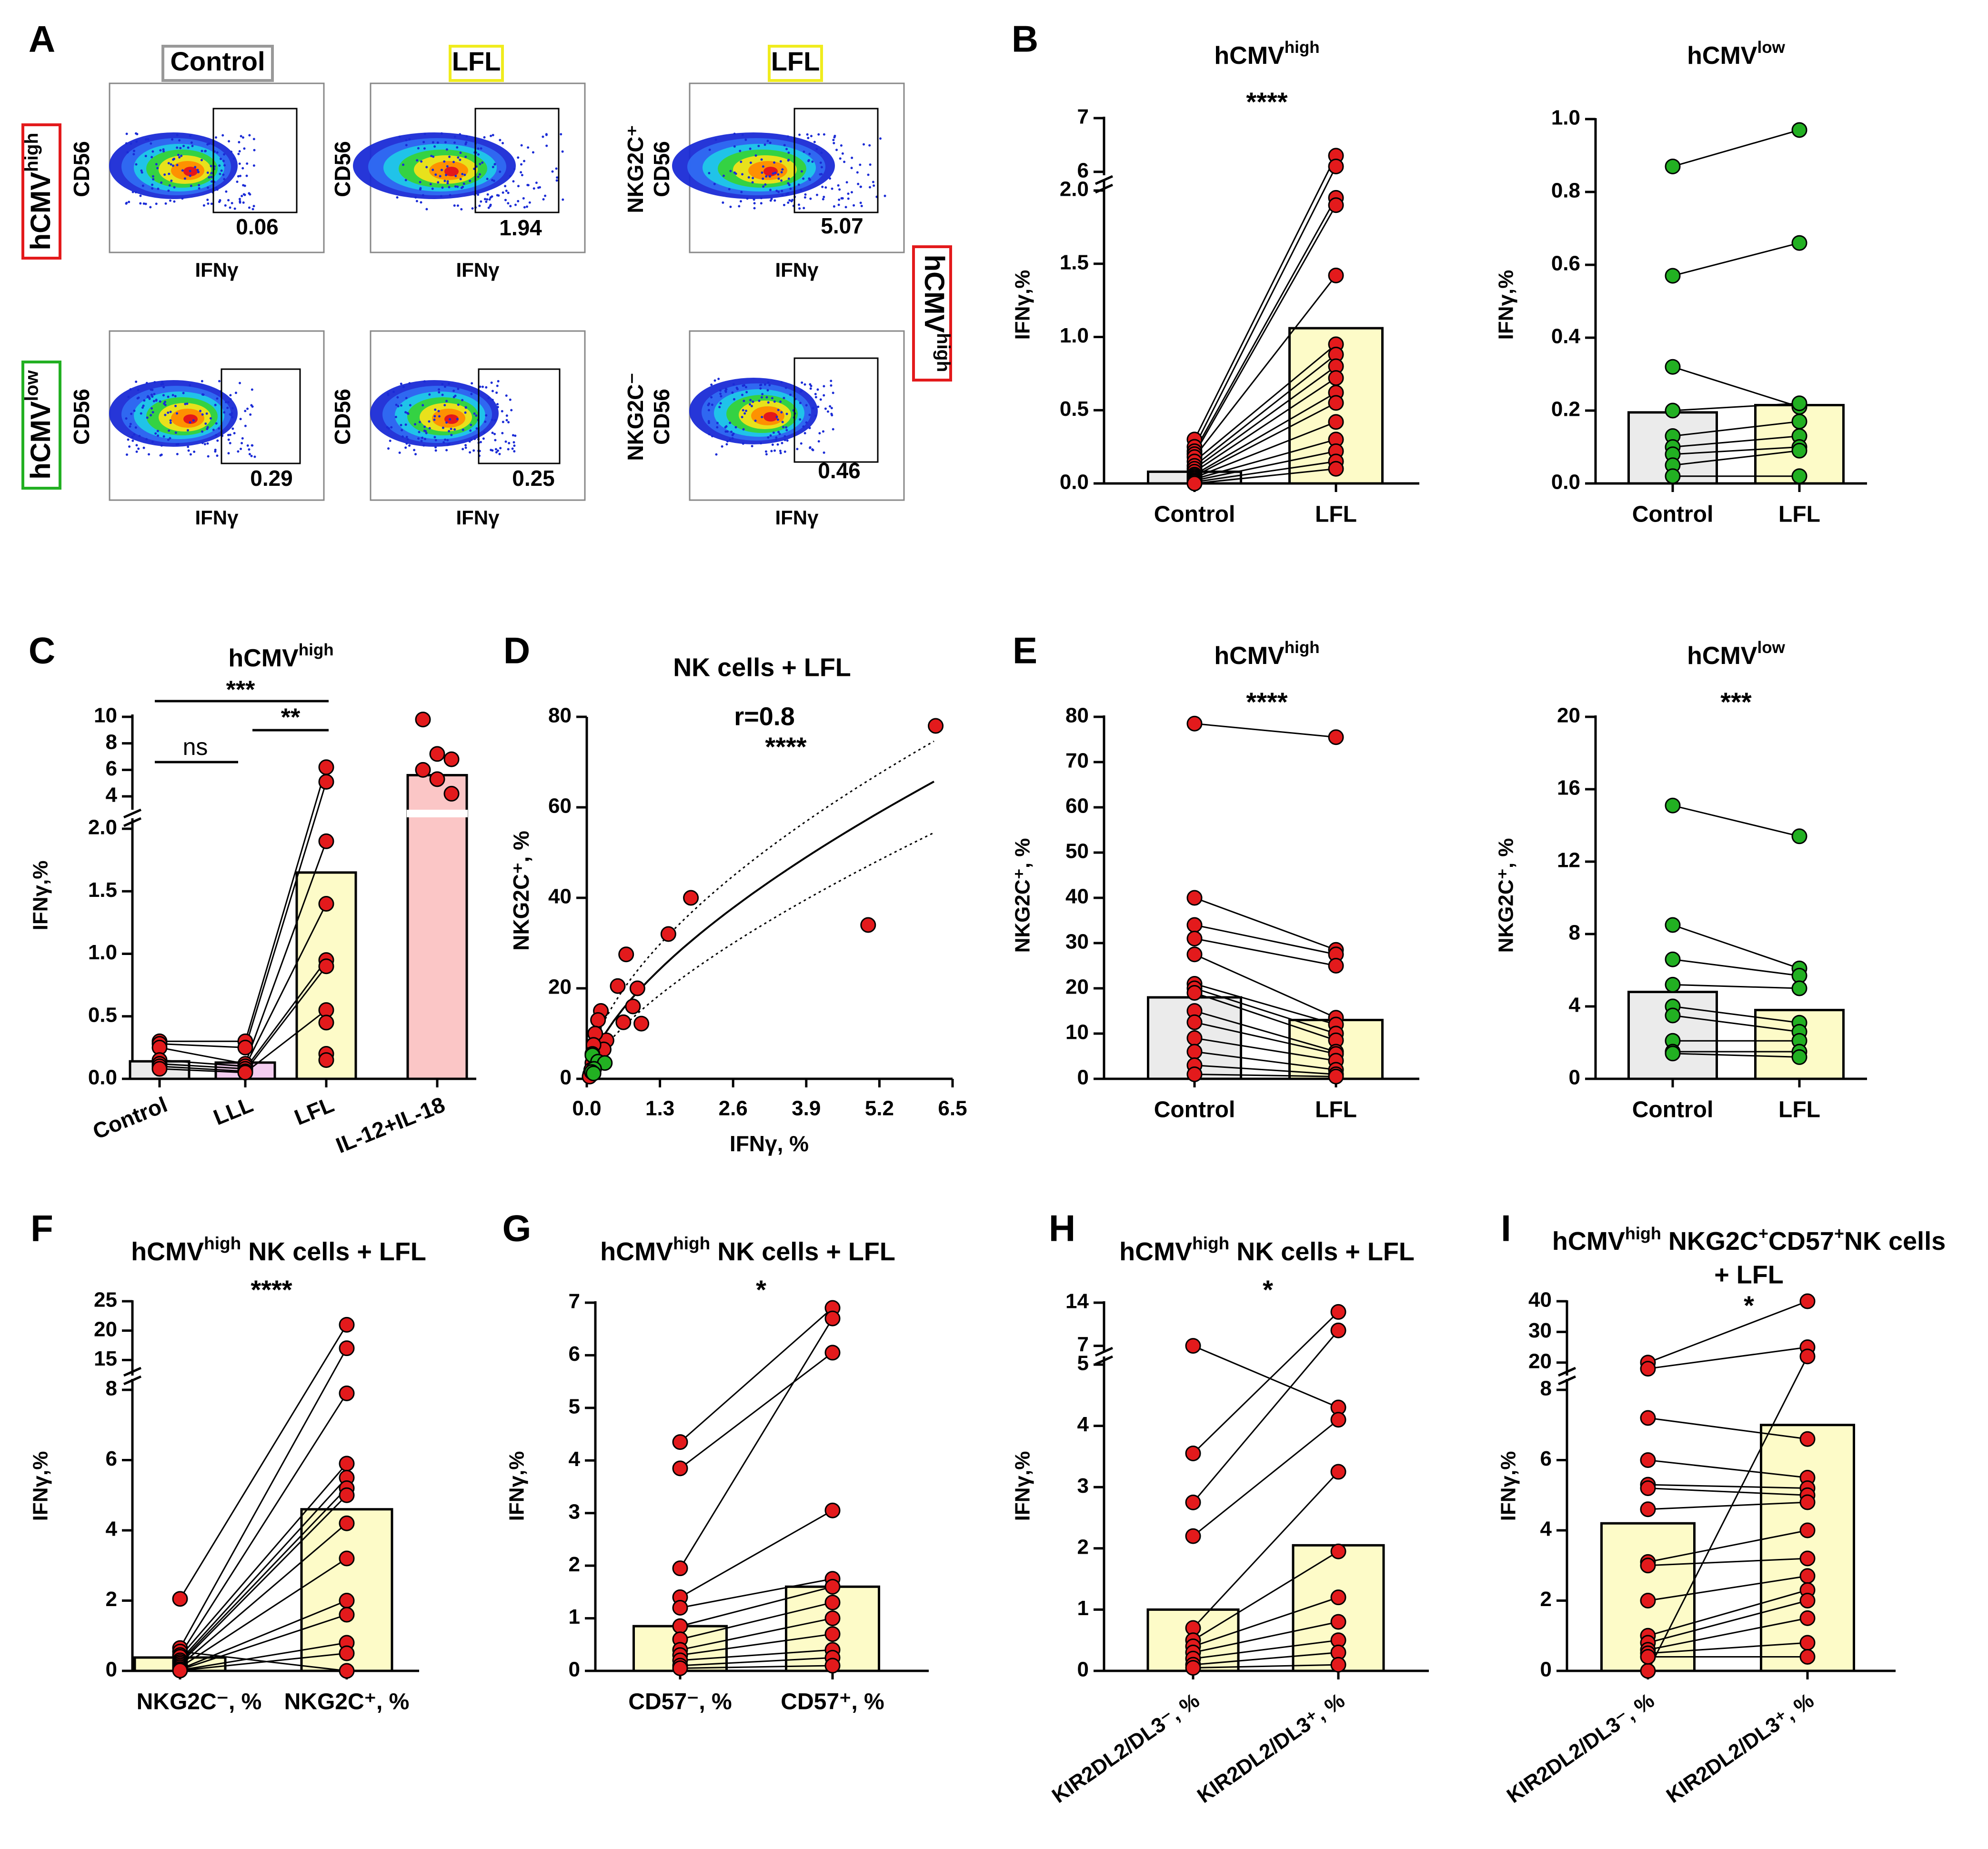 The width and height of the screenshot is (1988, 1849). Describe the element at coordinates (517, 651) in the screenshot. I see `panel-letter-D: D` at that location.